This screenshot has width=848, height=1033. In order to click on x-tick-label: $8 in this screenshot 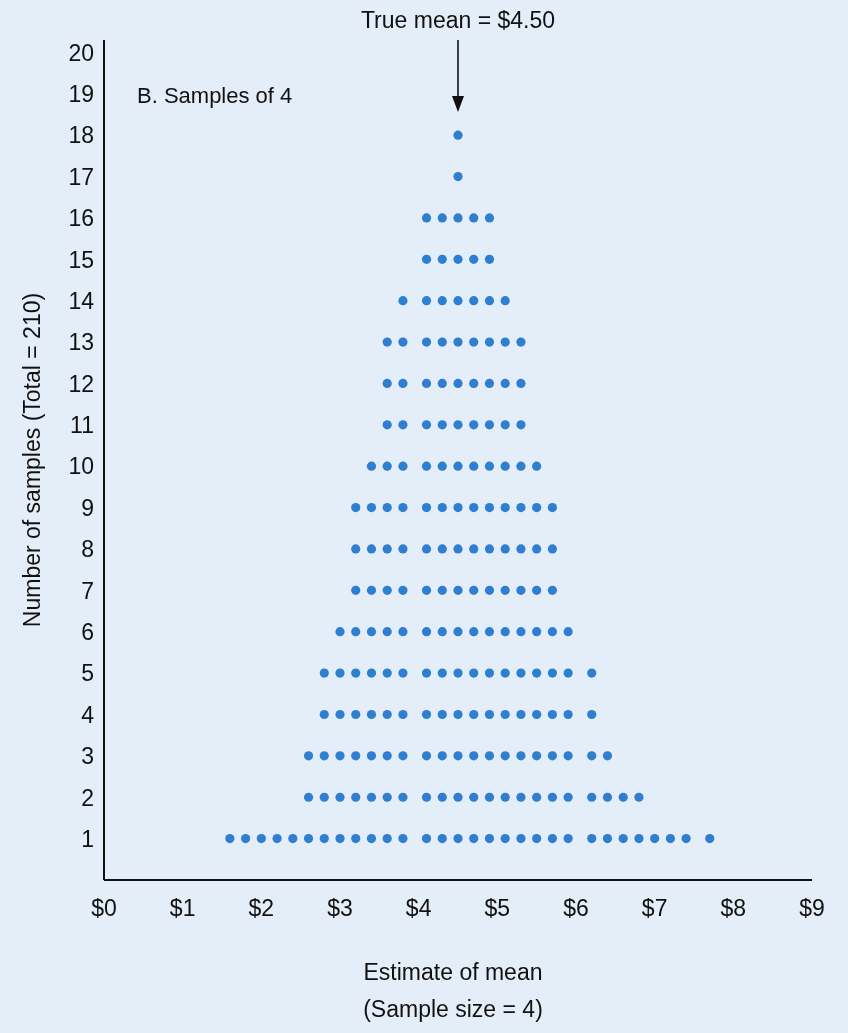, I will do `click(733, 908)`.